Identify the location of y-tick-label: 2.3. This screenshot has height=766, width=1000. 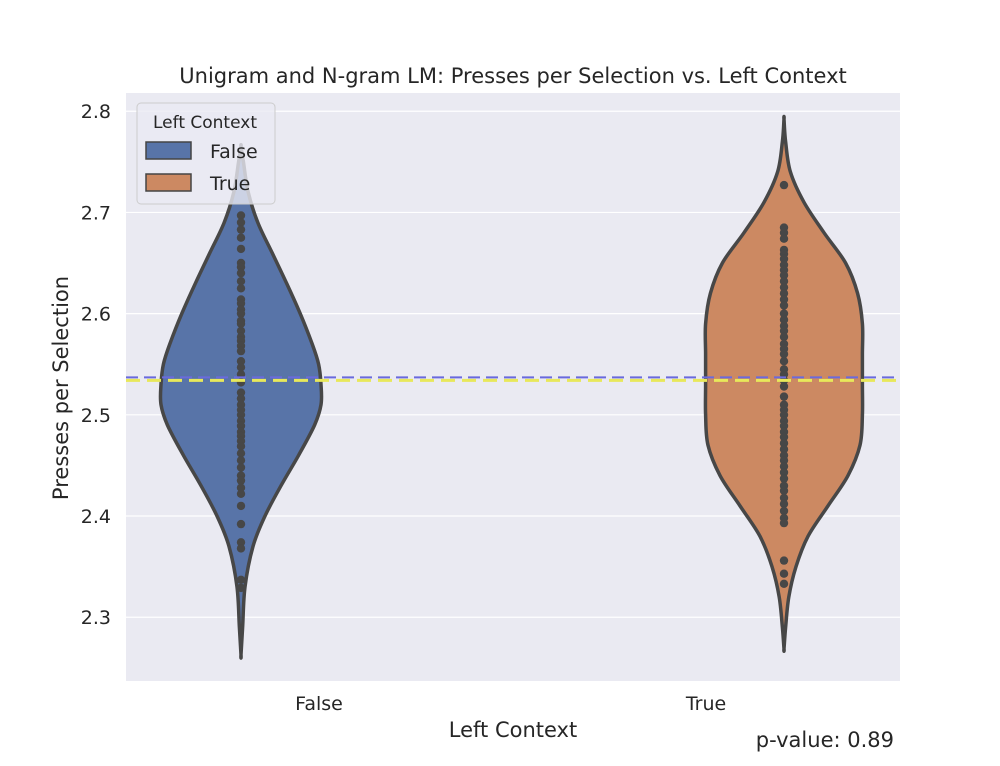
(96, 618).